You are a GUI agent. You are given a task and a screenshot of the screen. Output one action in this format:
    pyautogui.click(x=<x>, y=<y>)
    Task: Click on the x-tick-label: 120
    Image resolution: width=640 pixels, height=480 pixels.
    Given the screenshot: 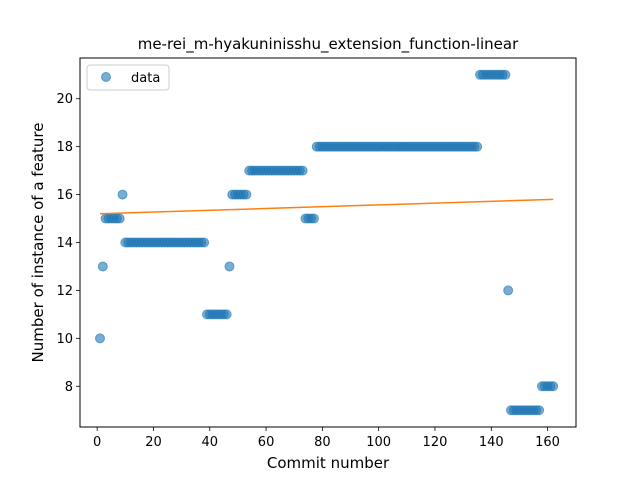 What is the action you would take?
    pyautogui.click(x=435, y=442)
    